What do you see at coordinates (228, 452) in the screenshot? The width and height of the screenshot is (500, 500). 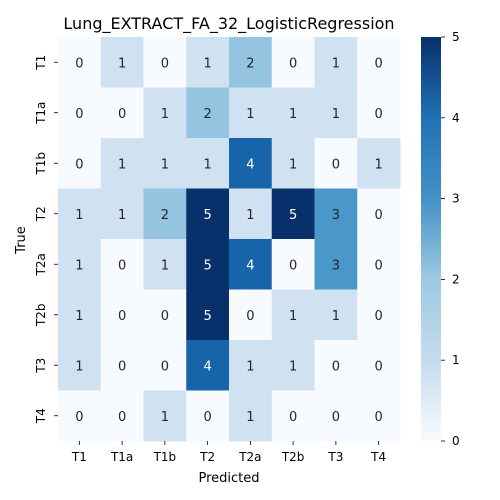 I see `x-axis-ticks: T1 T1a T1b T2 T2a T2b T3 T4` at bounding box center [228, 452].